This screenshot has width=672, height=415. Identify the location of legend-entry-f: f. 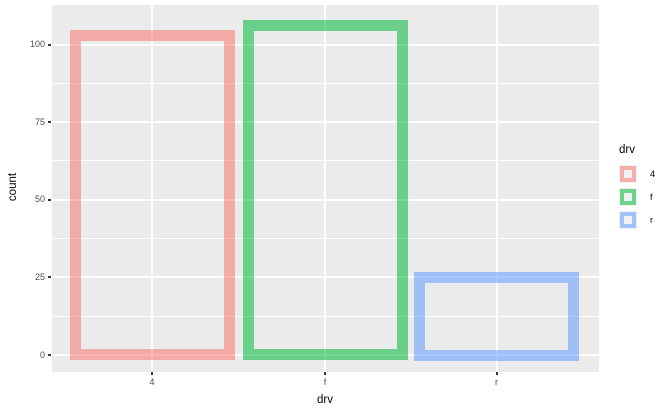
(637, 197).